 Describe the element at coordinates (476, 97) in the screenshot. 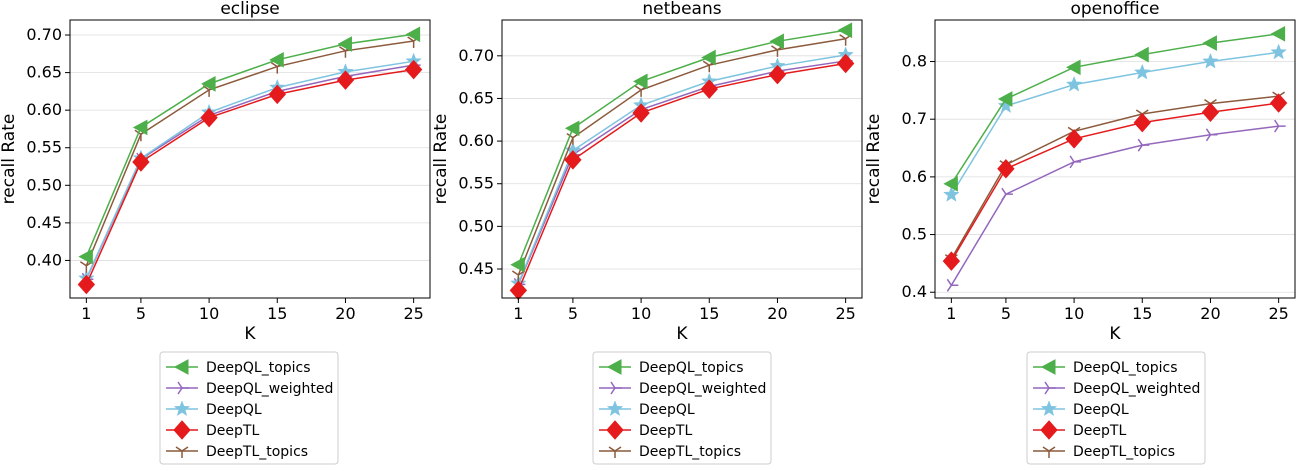

I see `y-tick-label: 0.65` at that location.